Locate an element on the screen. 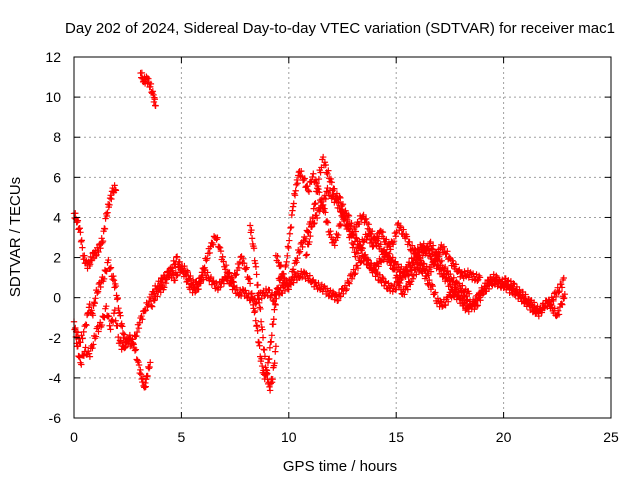  x-tick-label: 5 is located at coordinates (182, 437).